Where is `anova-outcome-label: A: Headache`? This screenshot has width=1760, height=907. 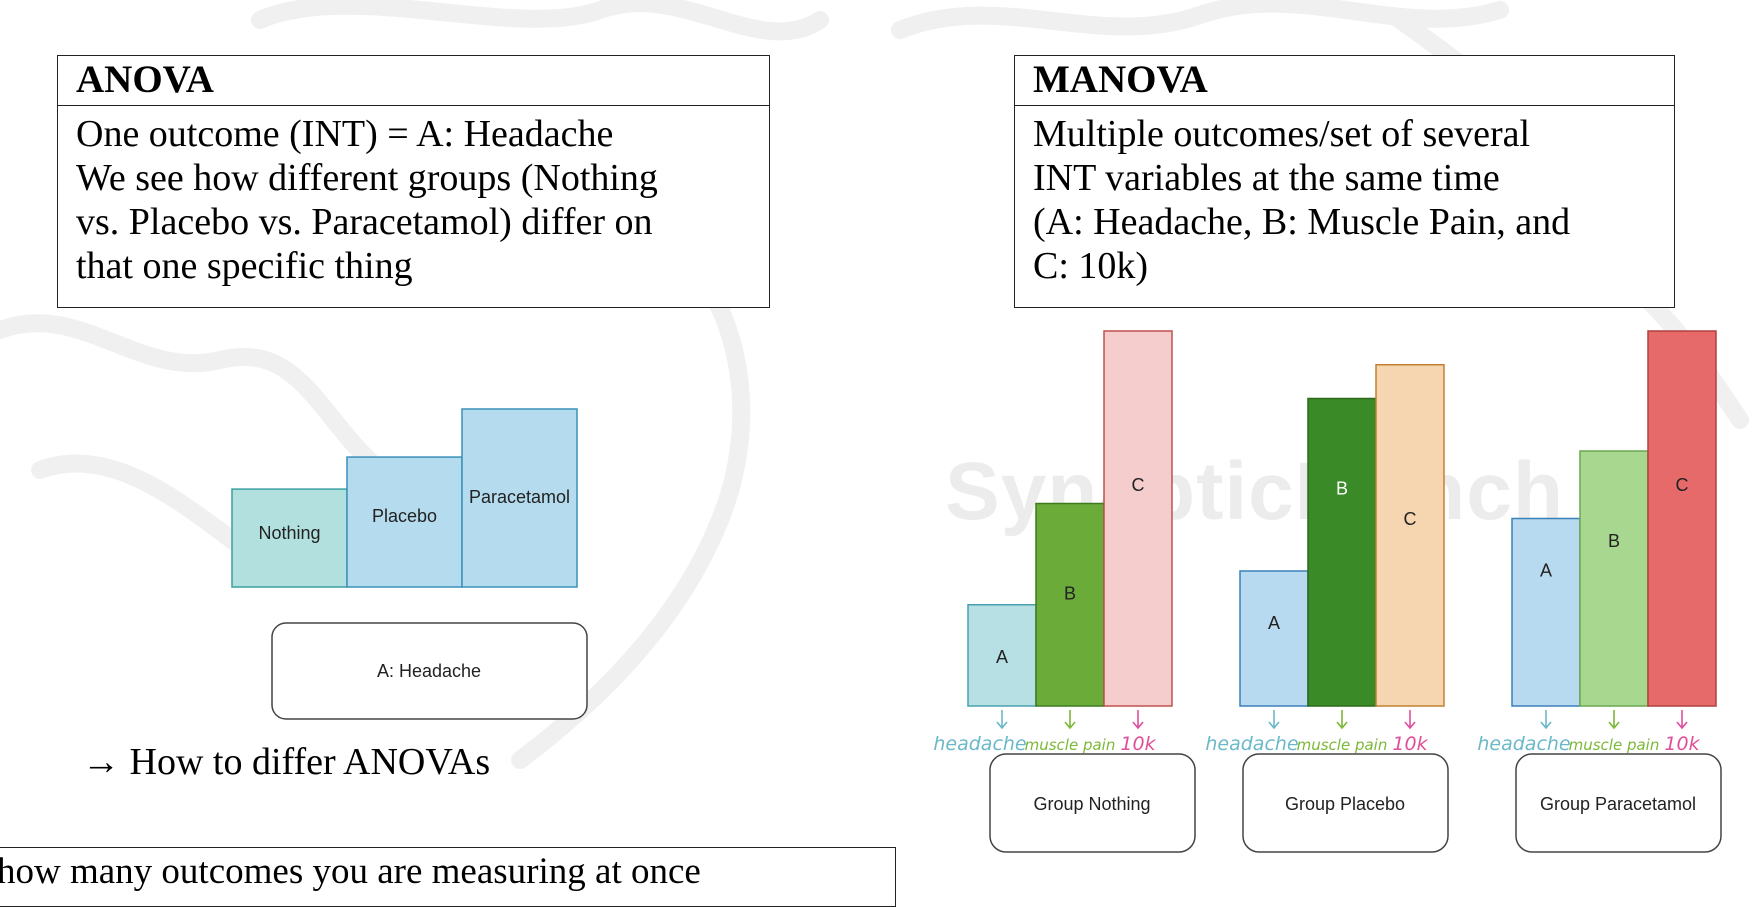
anova-outcome-label: A: Headache is located at coordinates (429, 671).